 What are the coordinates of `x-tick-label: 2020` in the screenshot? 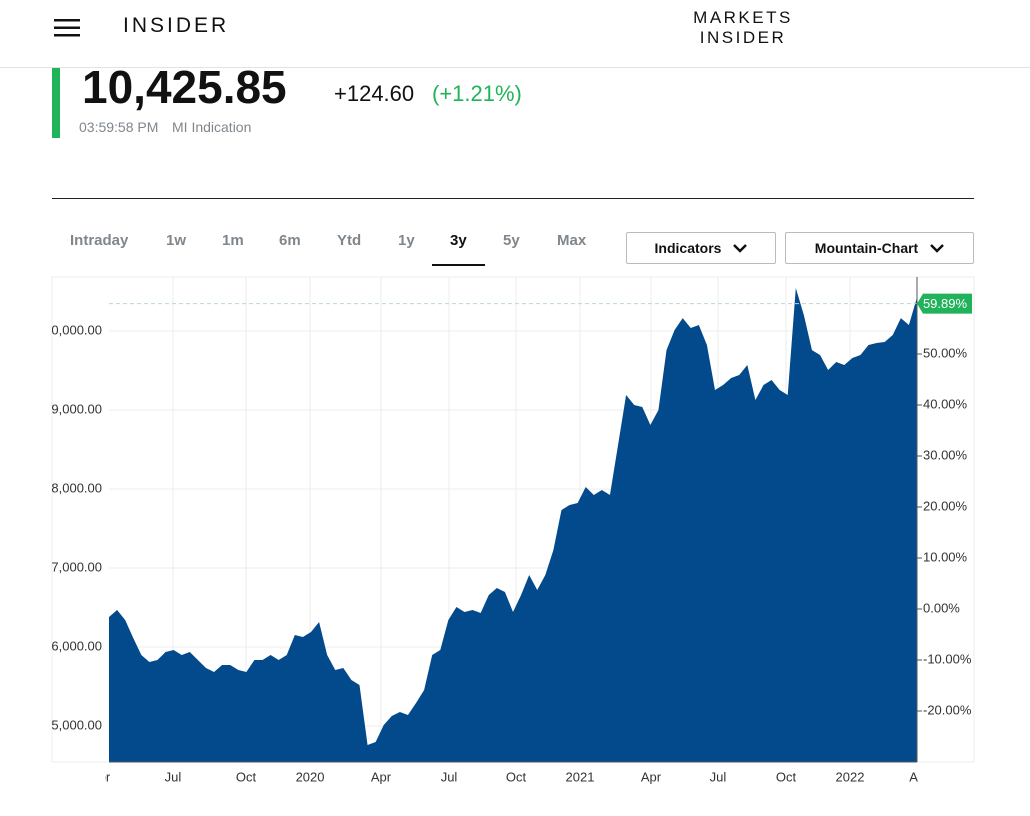 It's located at (310, 776).